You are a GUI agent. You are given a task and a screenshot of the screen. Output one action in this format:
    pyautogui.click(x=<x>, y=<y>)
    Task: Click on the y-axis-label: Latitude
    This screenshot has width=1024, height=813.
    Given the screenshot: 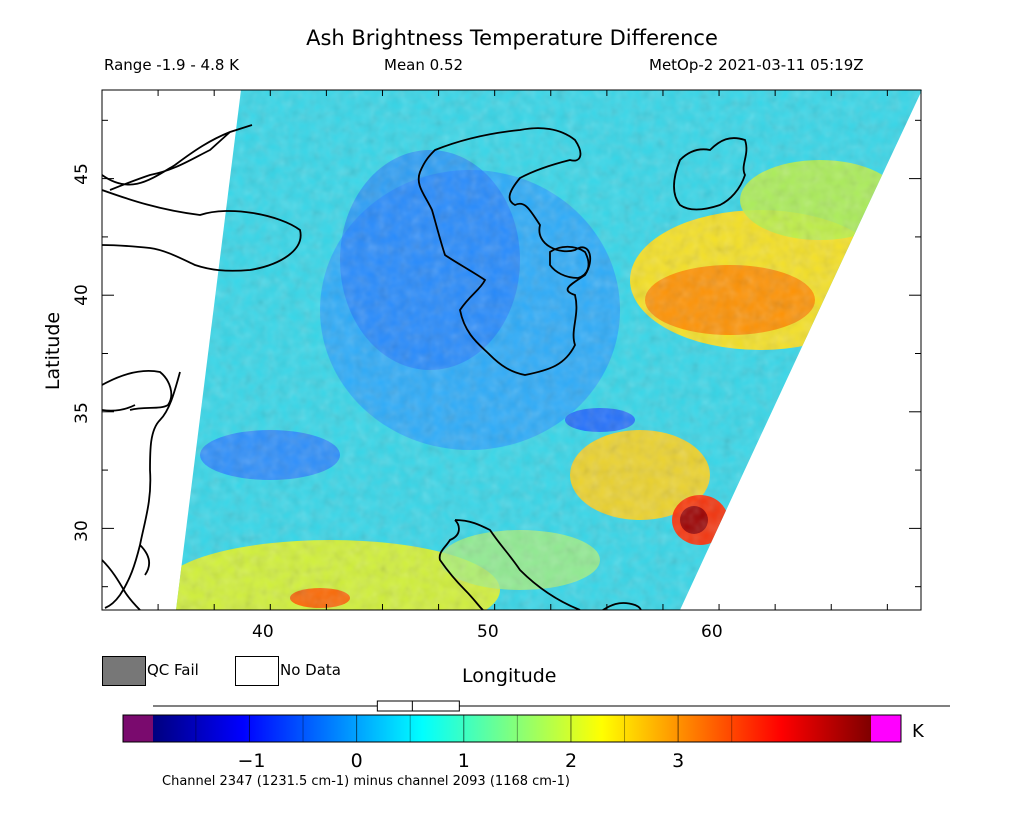 What is the action you would take?
    pyautogui.click(x=53, y=351)
    